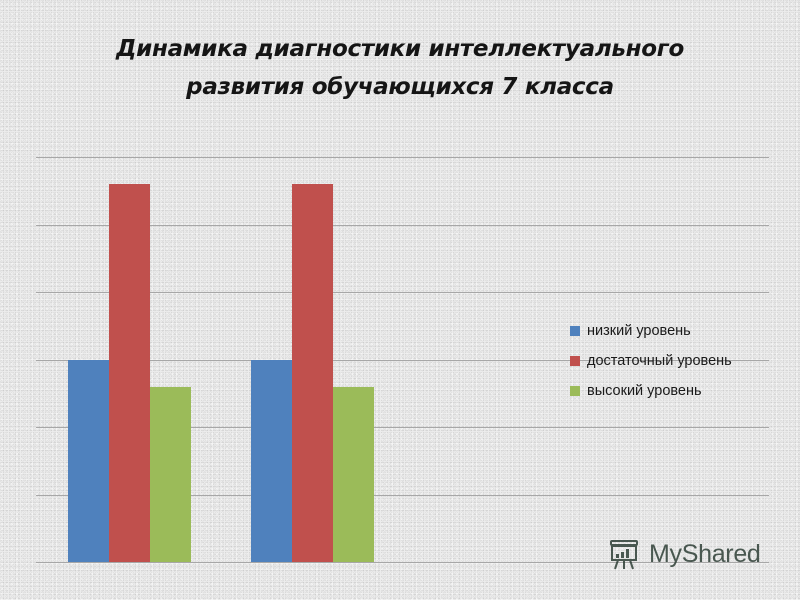 This screenshot has width=800, height=600. Describe the element at coordinates (705, 553) in the screenshot. I see `watermark-text: MyShared` at that location.